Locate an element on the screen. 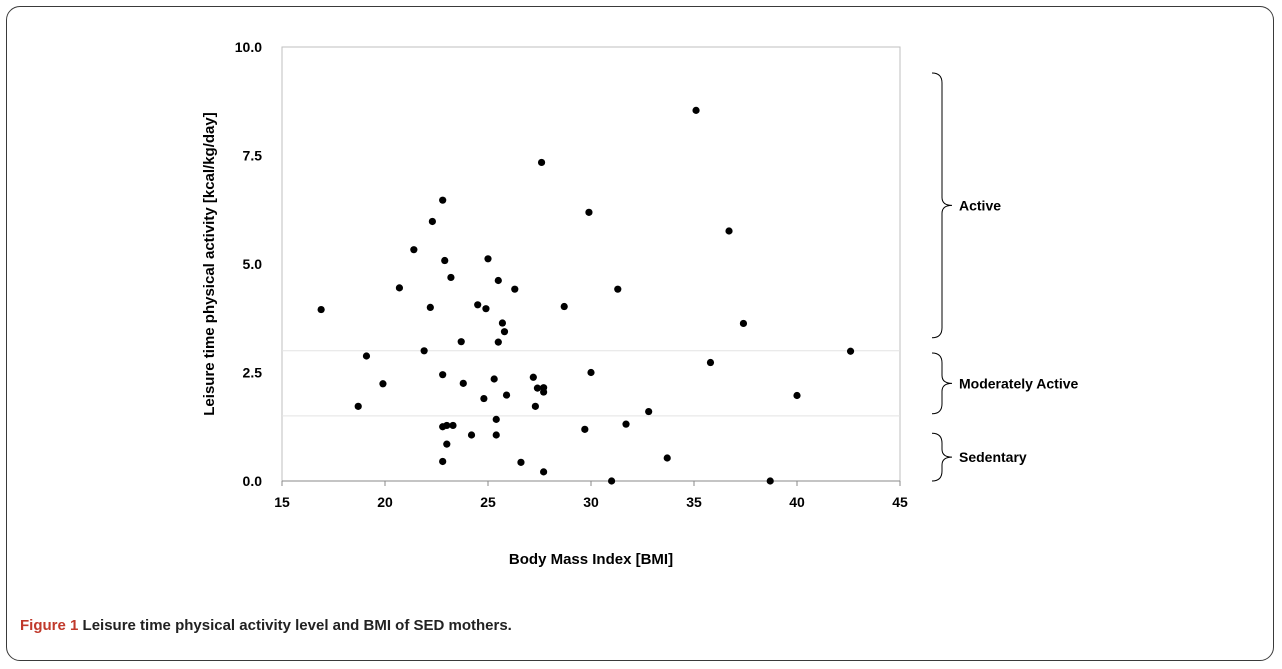 The width and height of the screenshot is (1282, 669). x-axis-ticks: 15 20 25 30 35 40 45 is located at coordinates (591, 495).